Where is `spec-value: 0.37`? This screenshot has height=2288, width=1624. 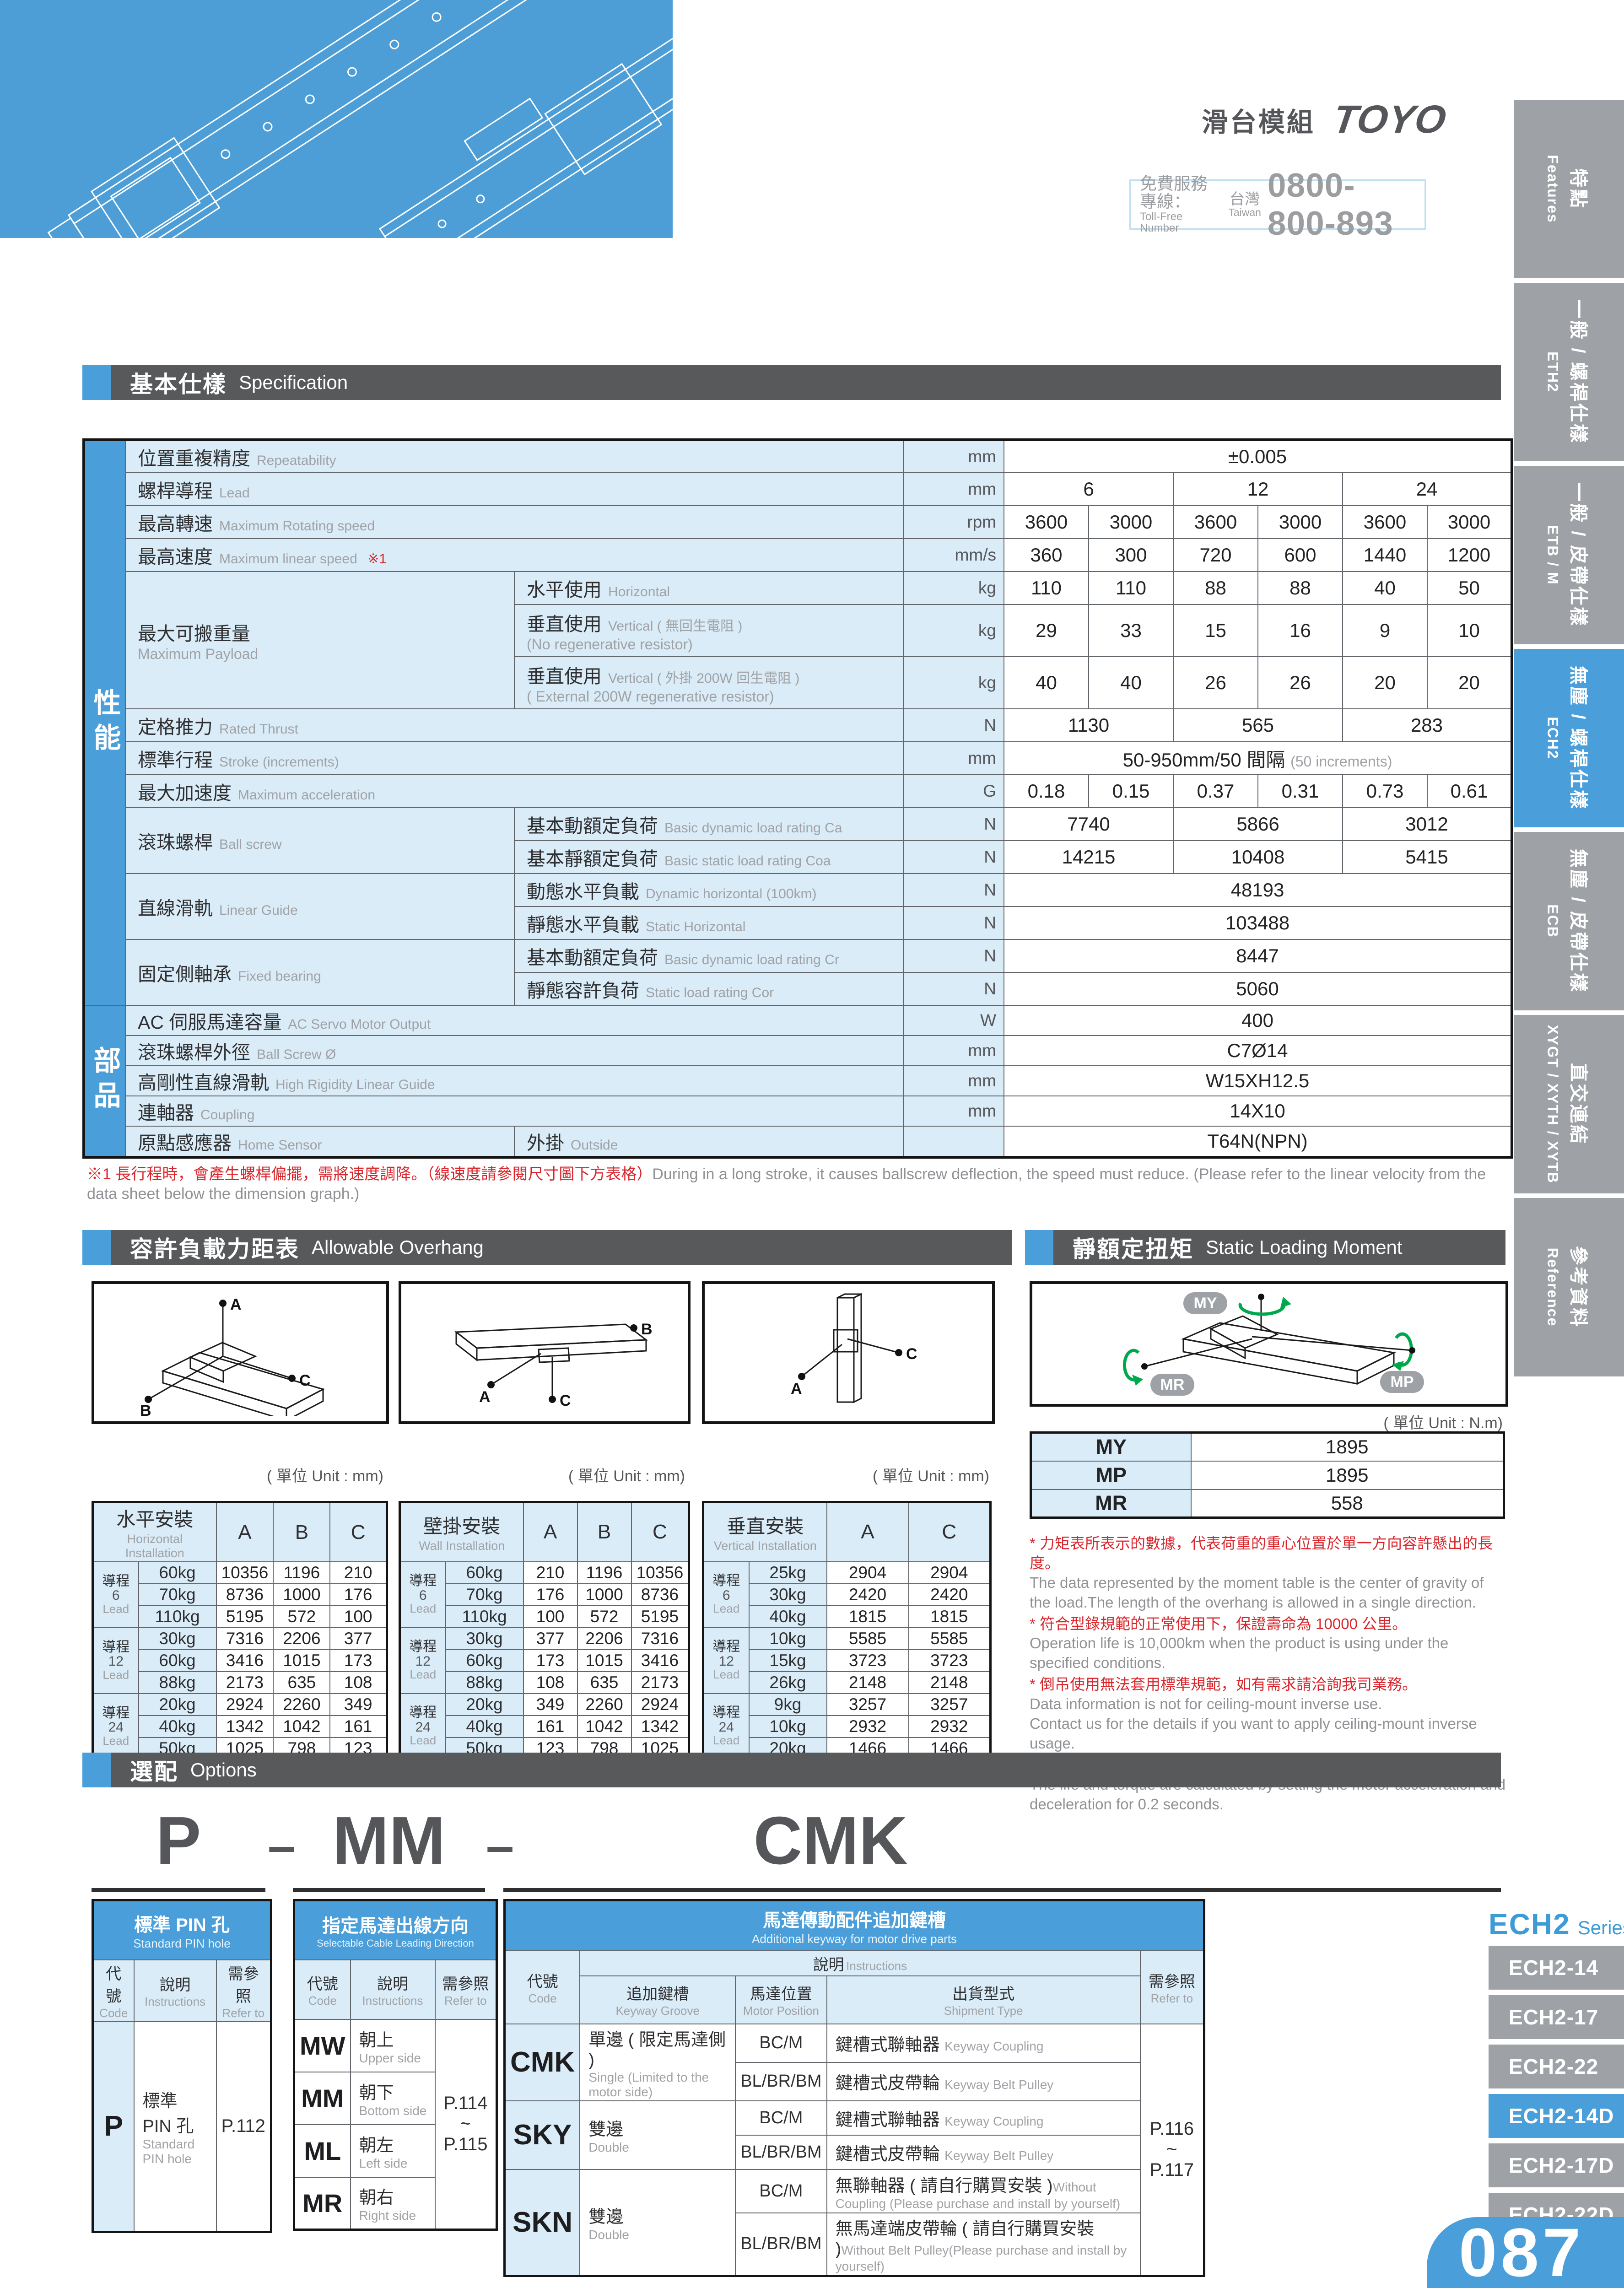
spec-value: 0.37 is located at coordinates (1215, 791).